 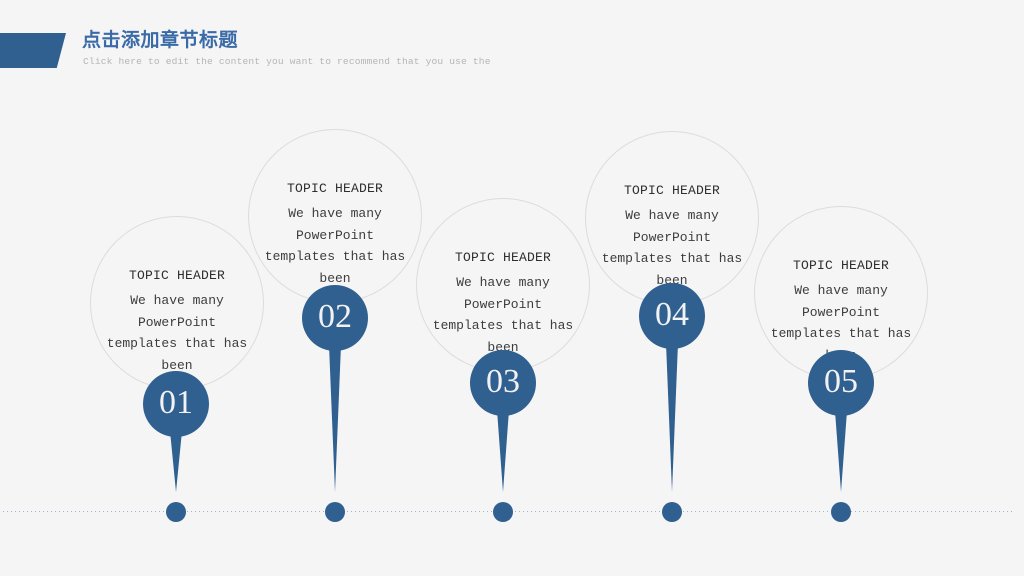 What do you see at coordinates (503, 383) in the screenshot?
I see `number-badge: 03` at bounding box center [503, 383].